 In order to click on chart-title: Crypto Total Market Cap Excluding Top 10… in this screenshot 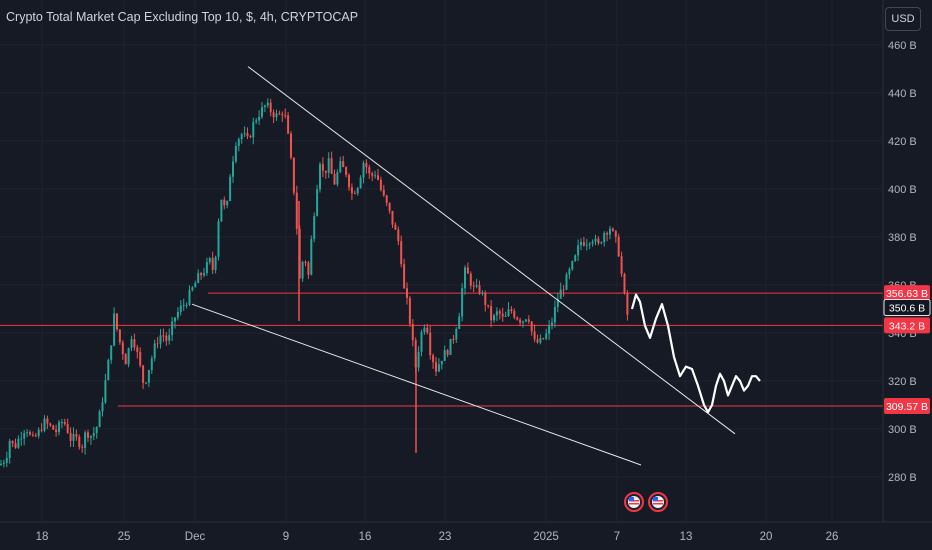, I will do `click(182, 17)`.